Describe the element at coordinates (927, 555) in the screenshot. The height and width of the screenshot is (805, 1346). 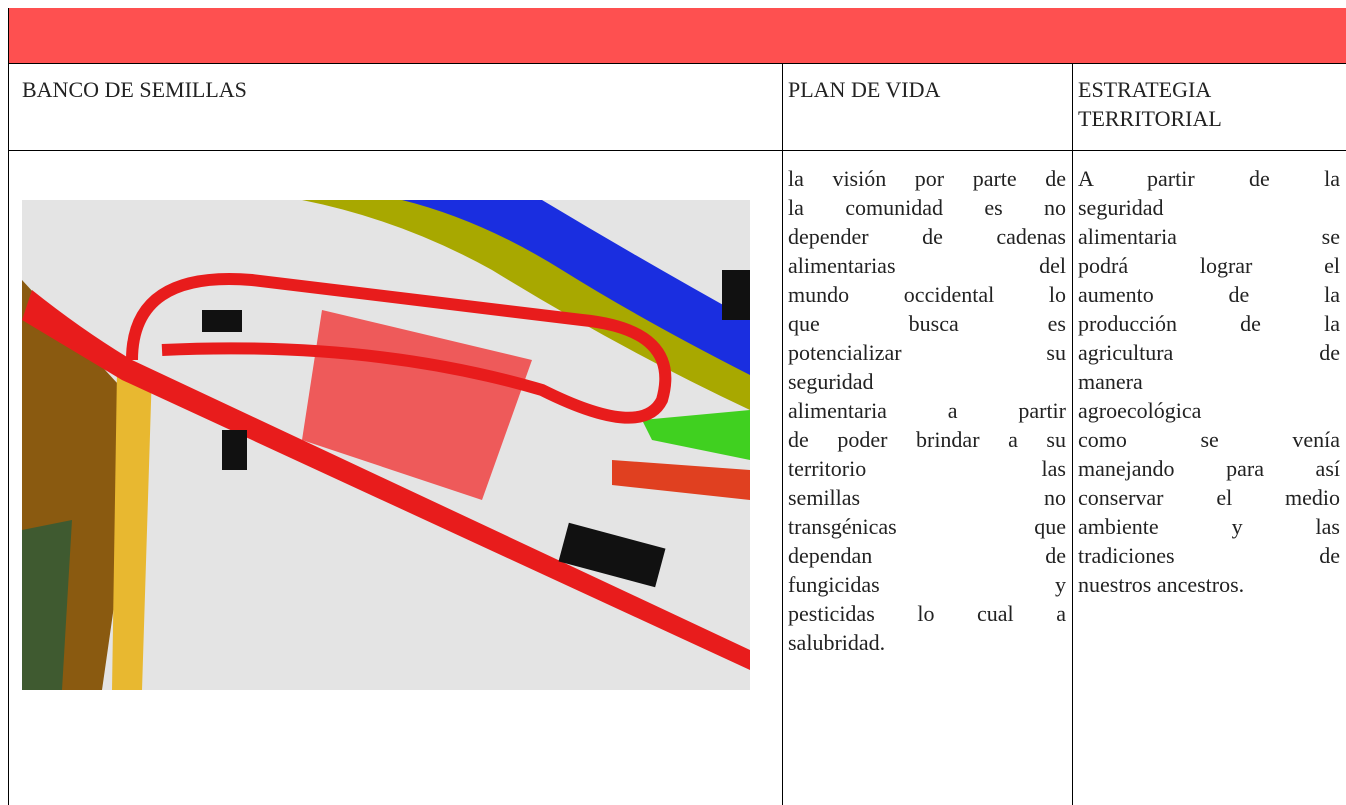
I see `text-line: dependan de` at that location.